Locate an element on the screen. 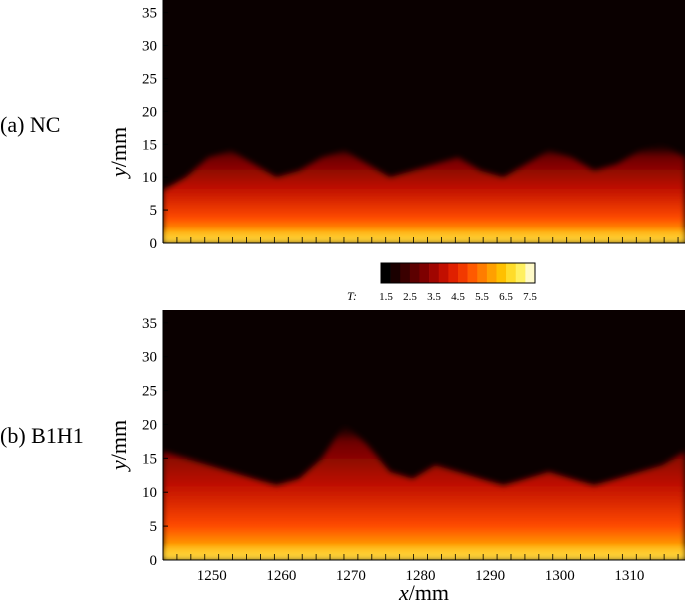 Image resolution: width=685 pixels, height=603 pixels. colorbar-tick-label: 2.5 is located at coordinates (410, 297).